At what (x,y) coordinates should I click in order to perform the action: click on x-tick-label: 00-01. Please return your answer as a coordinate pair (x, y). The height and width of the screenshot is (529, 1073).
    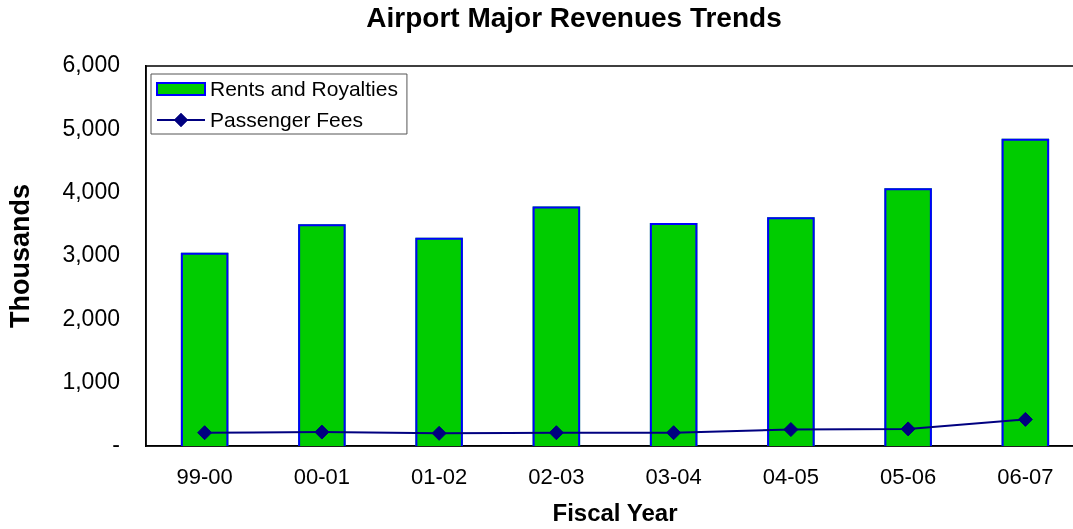
    Looking at the image, I should click on (322, 477).